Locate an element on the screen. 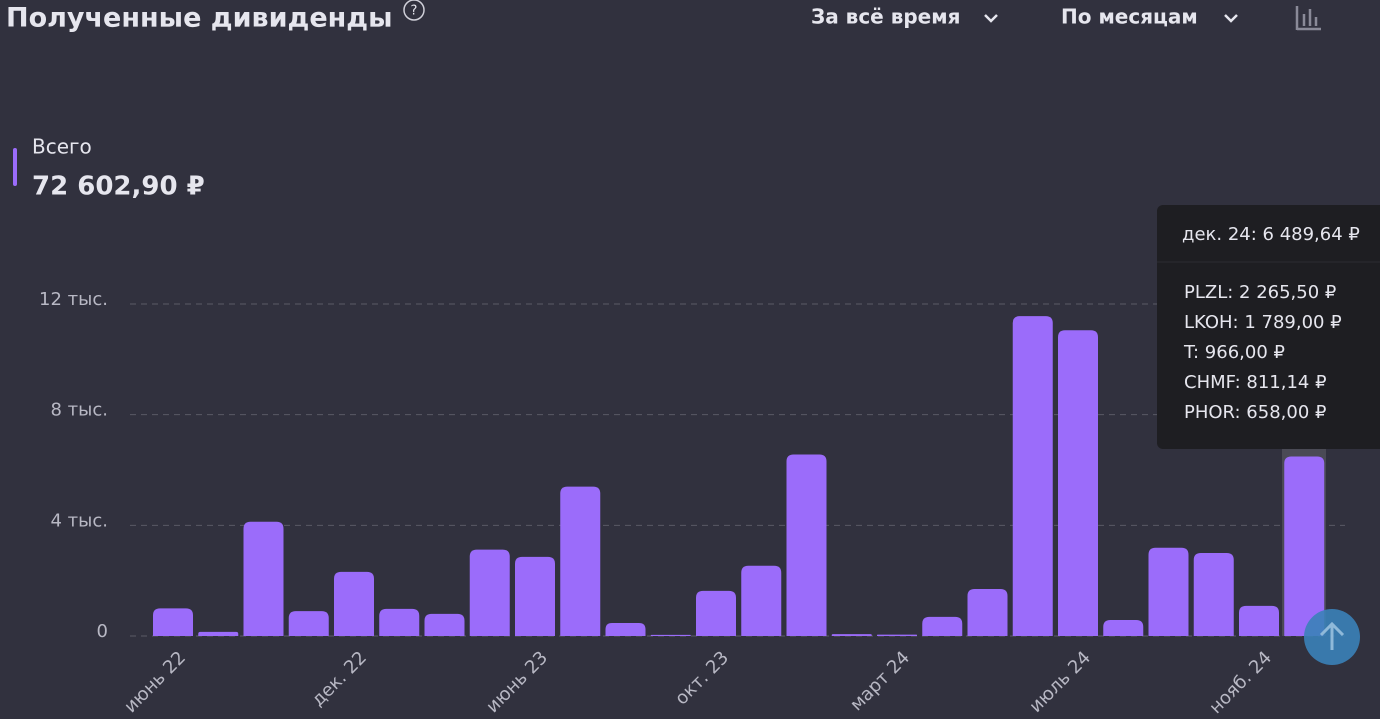 This screenshot has height=719, width=1380. chart-type-button is located at coordinates (1308, 18).